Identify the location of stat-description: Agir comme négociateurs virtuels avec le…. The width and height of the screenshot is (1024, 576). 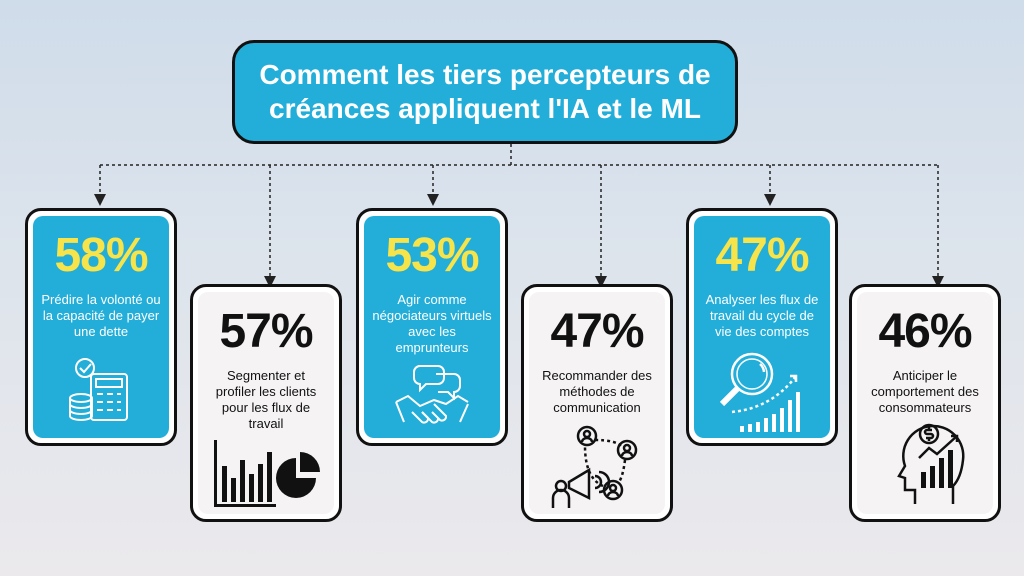
(432, 323).